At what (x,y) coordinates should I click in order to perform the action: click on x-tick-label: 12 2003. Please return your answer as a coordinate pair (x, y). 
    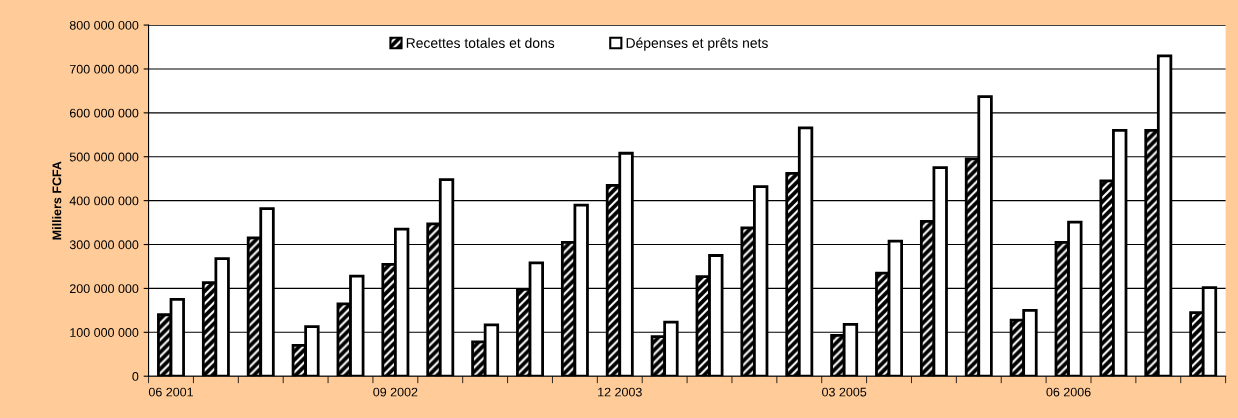
    Looking at the image, I should click on (620, 392).